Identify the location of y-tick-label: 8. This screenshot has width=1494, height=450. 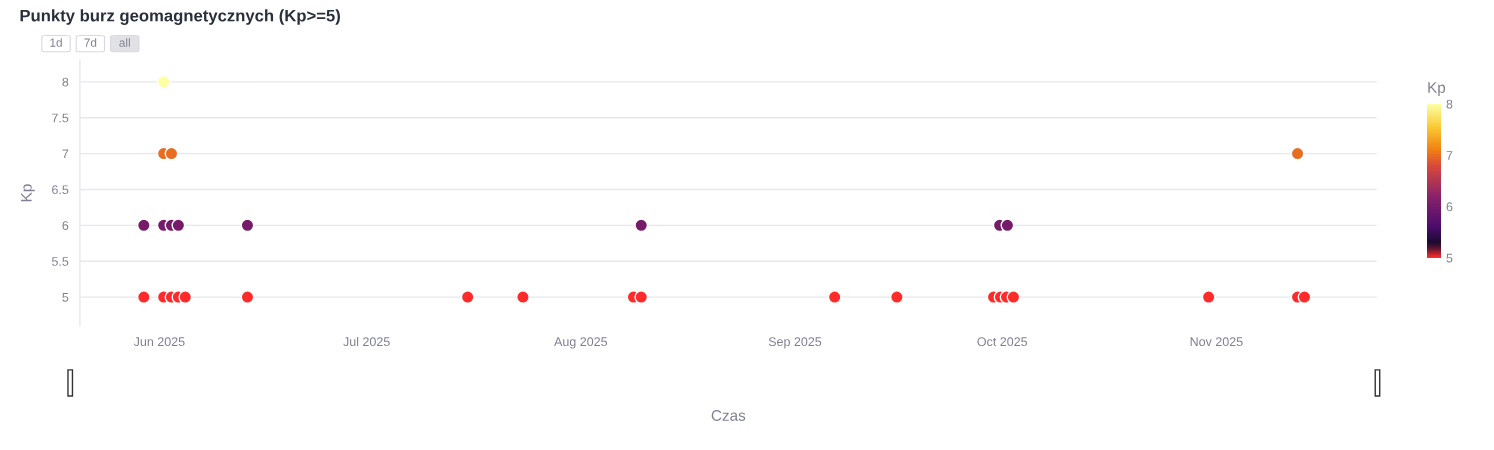
(65, 82).